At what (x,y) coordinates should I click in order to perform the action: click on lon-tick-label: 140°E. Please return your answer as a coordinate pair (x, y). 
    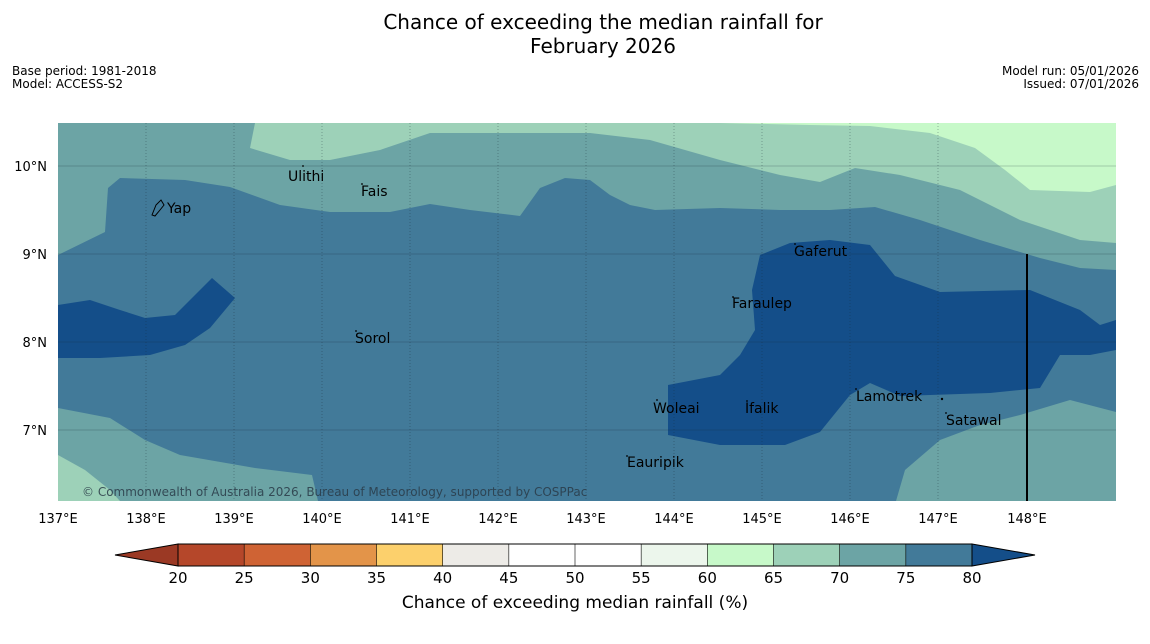
    Looking at the image, I should click on (322, 519).